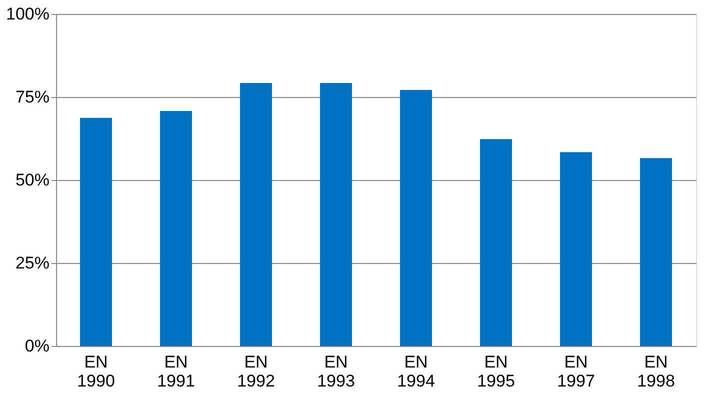 Image resolution: width=712 pixels, height=408 pixels. What do you see at coordinates (28, 14) in the screenshot?
I see `y-tick-label: 100%` at bounding box center [28, 14].